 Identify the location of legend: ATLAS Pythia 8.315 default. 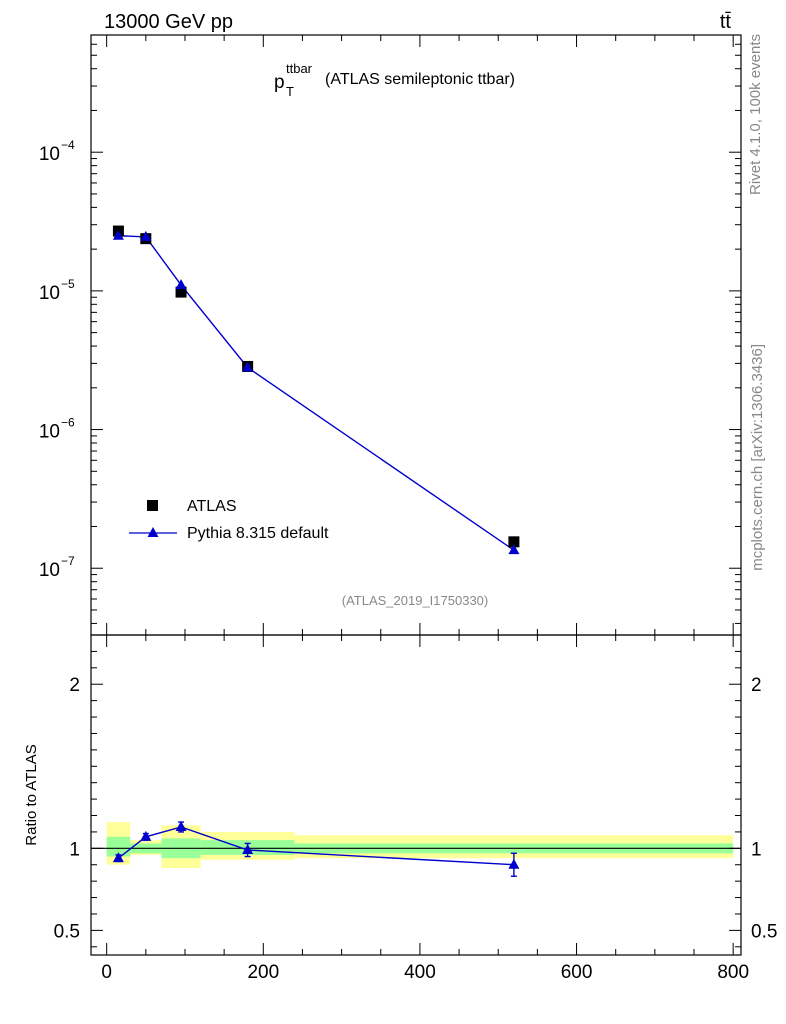
(229, 520).